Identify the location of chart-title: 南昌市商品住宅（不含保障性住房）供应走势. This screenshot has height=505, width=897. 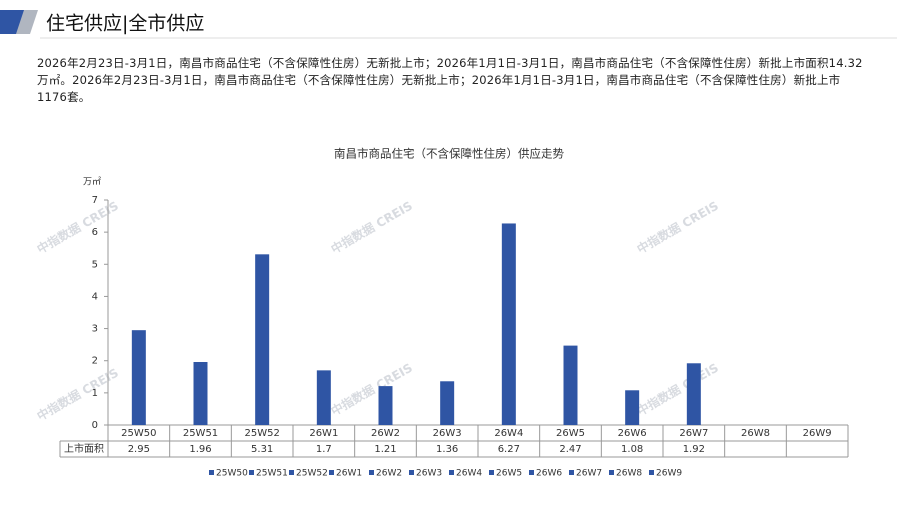
(449, 154).